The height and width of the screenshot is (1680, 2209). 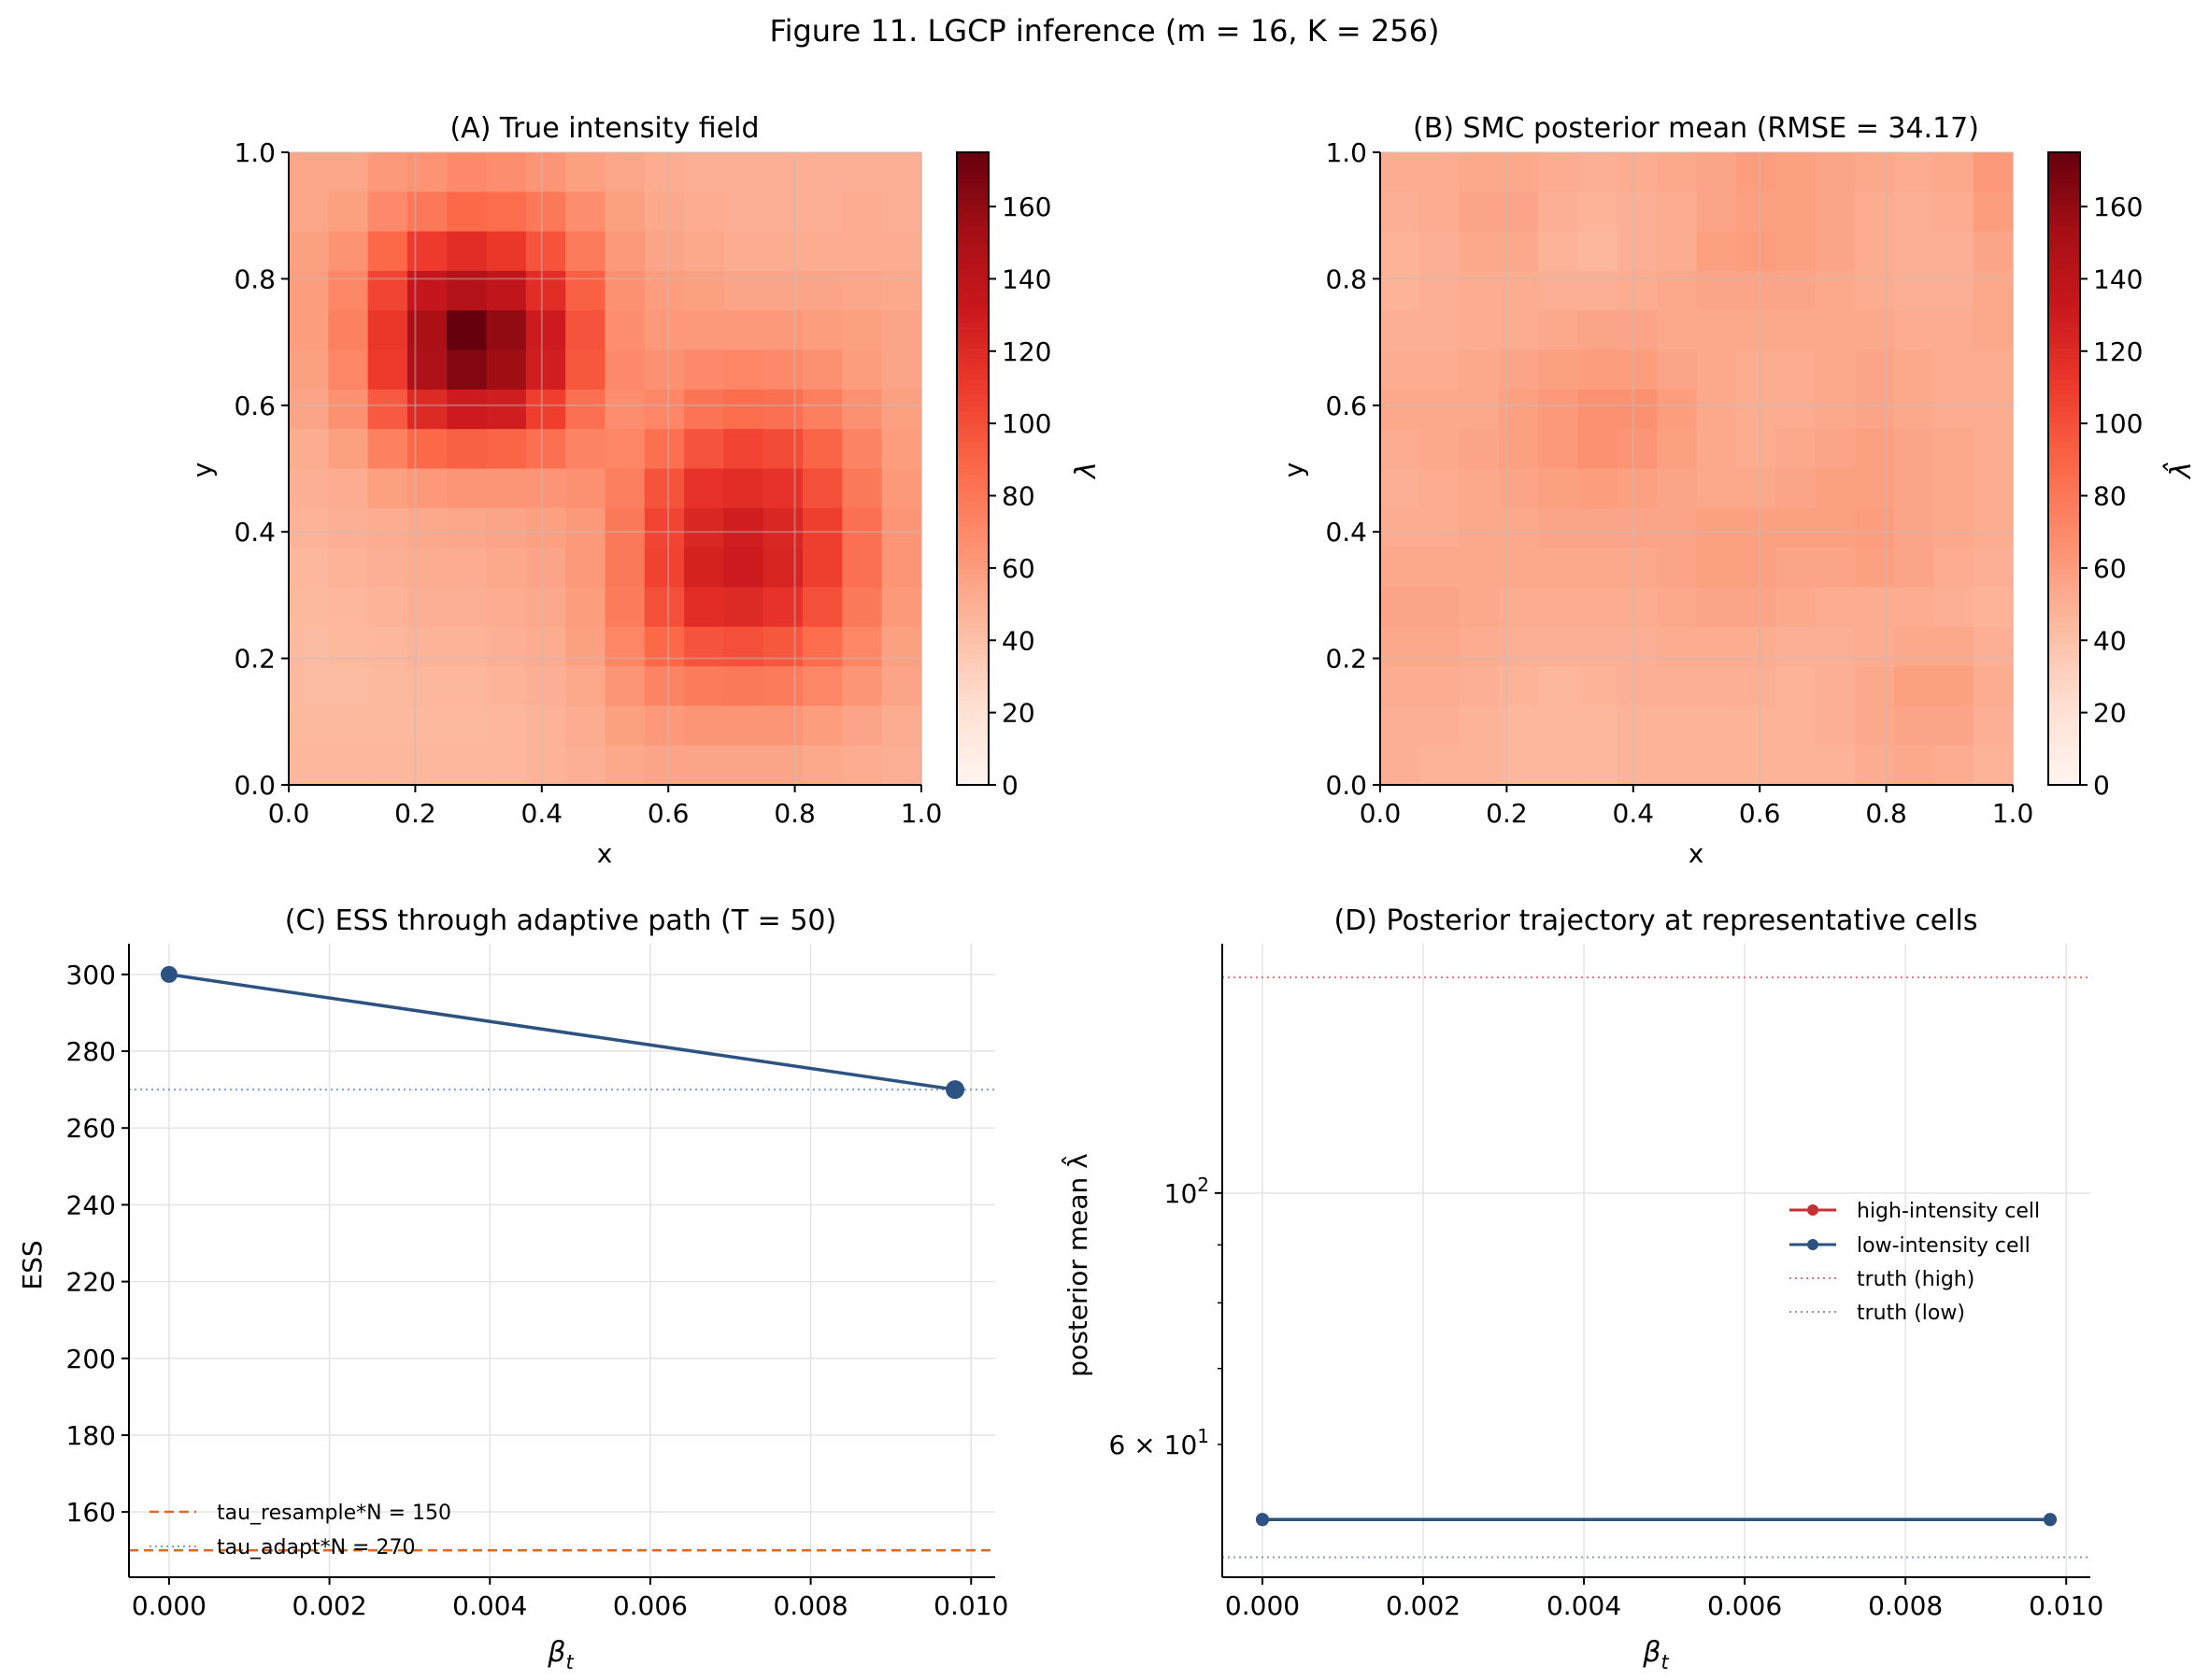 I want to click on panel-b-cells, so click(x=1697, y=469).